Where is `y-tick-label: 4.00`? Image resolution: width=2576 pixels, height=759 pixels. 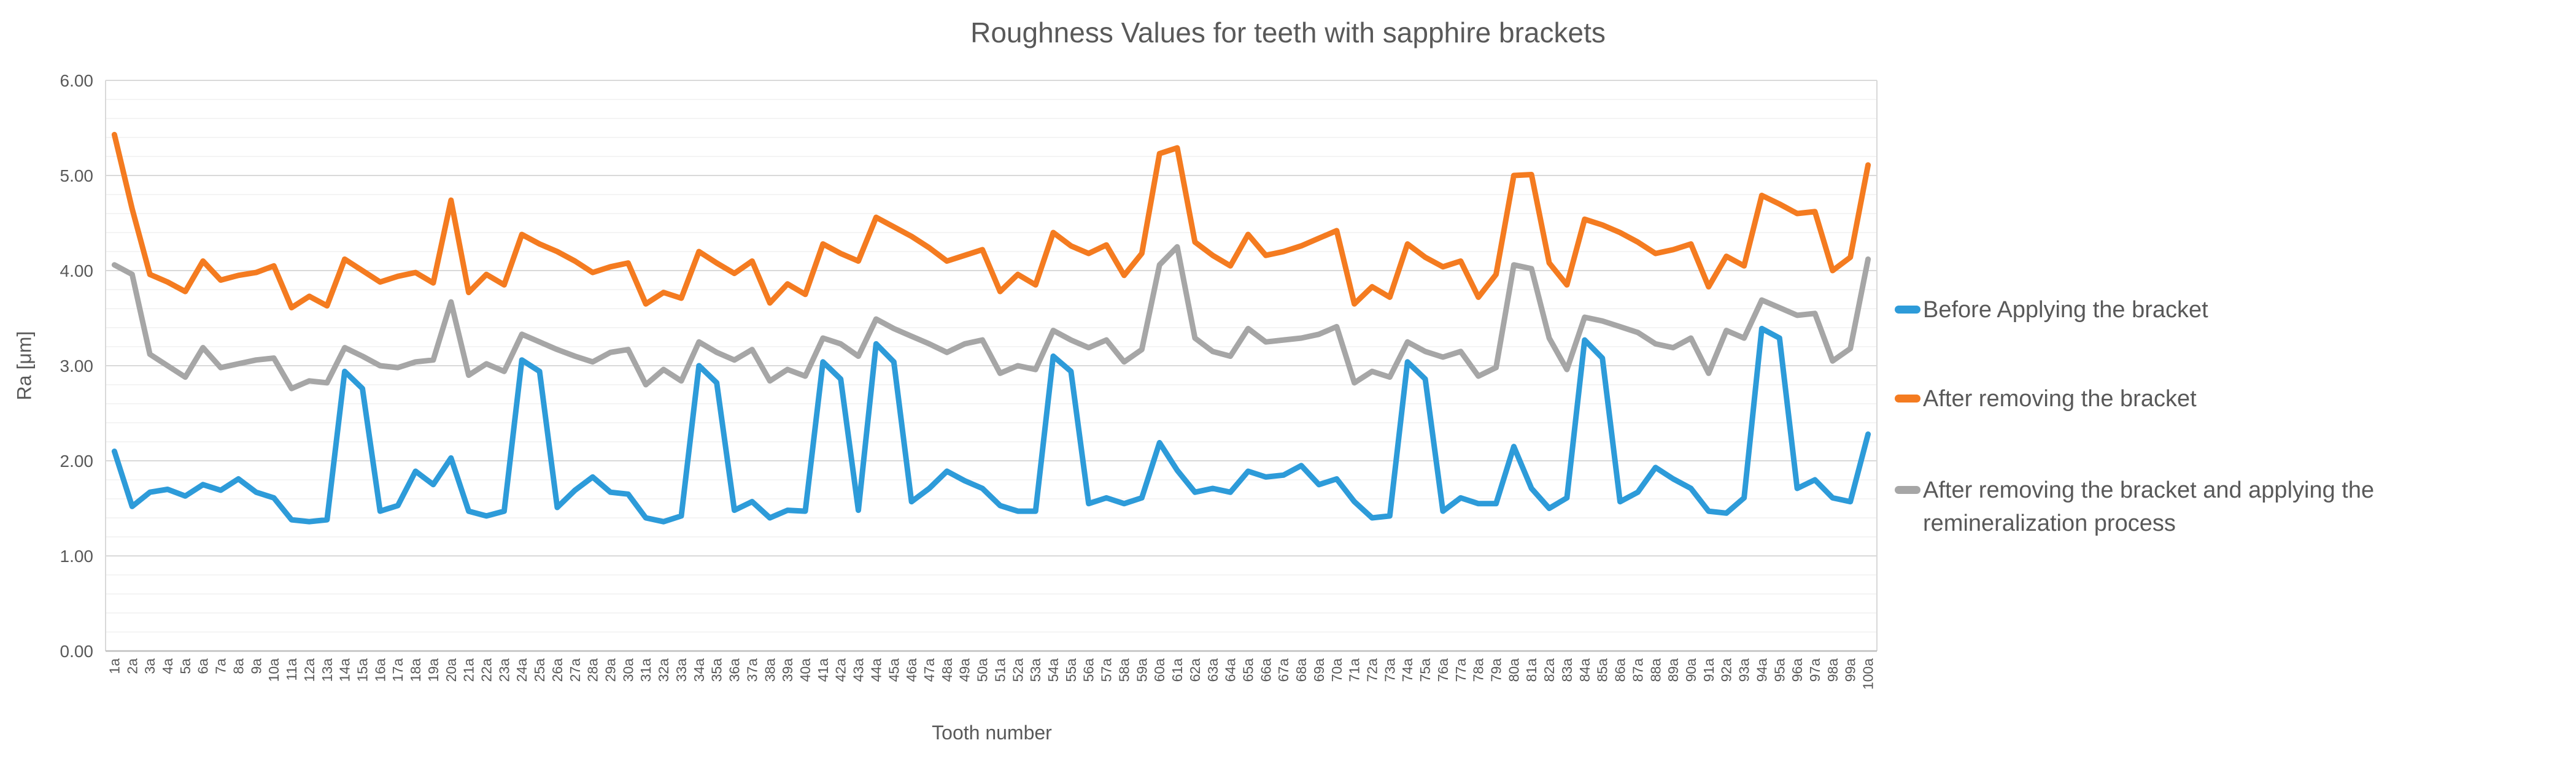 y-tick-label: 4.00 is located at coordinates (77, 270).